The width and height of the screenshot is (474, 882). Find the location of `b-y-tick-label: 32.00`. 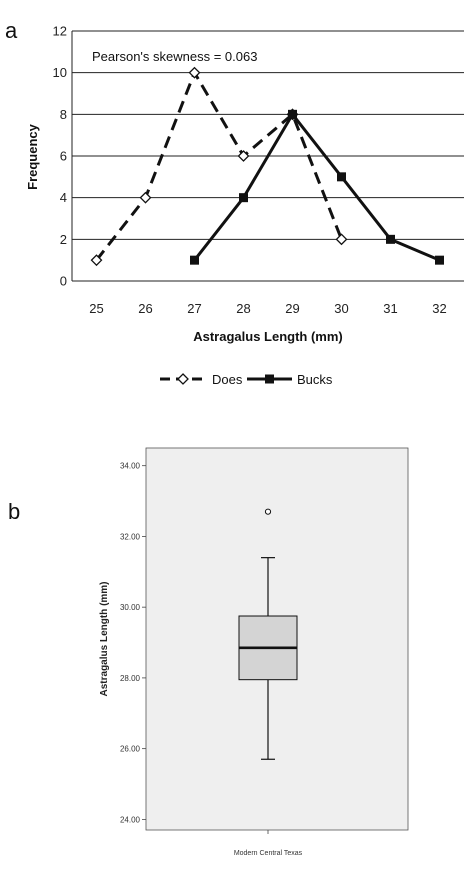

b-y-tick-label: 32.00 is located at coordinates (130, 536).